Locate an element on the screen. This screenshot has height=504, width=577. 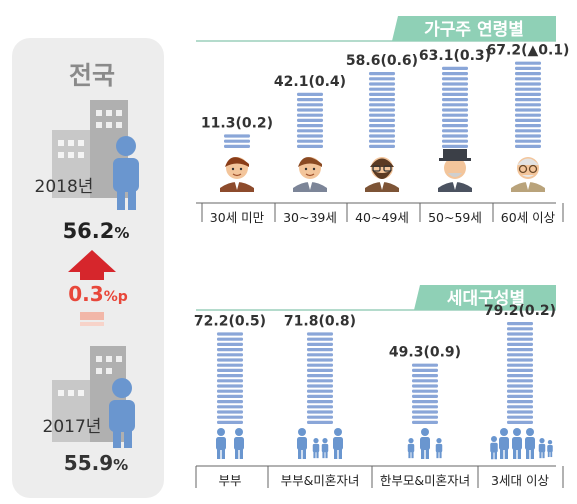
man-icon is located at coordinates (310, 174).